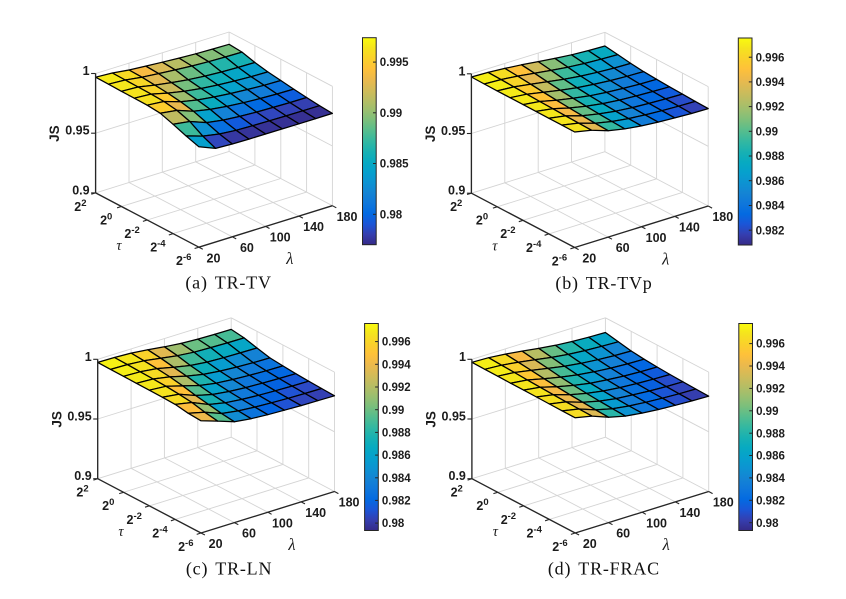 Image resolution: width=846 pixels, height=599 pixels. Describe the element at coordinates (394, 165) in the screenshot. I see `svg-text: 0.985` at that location.